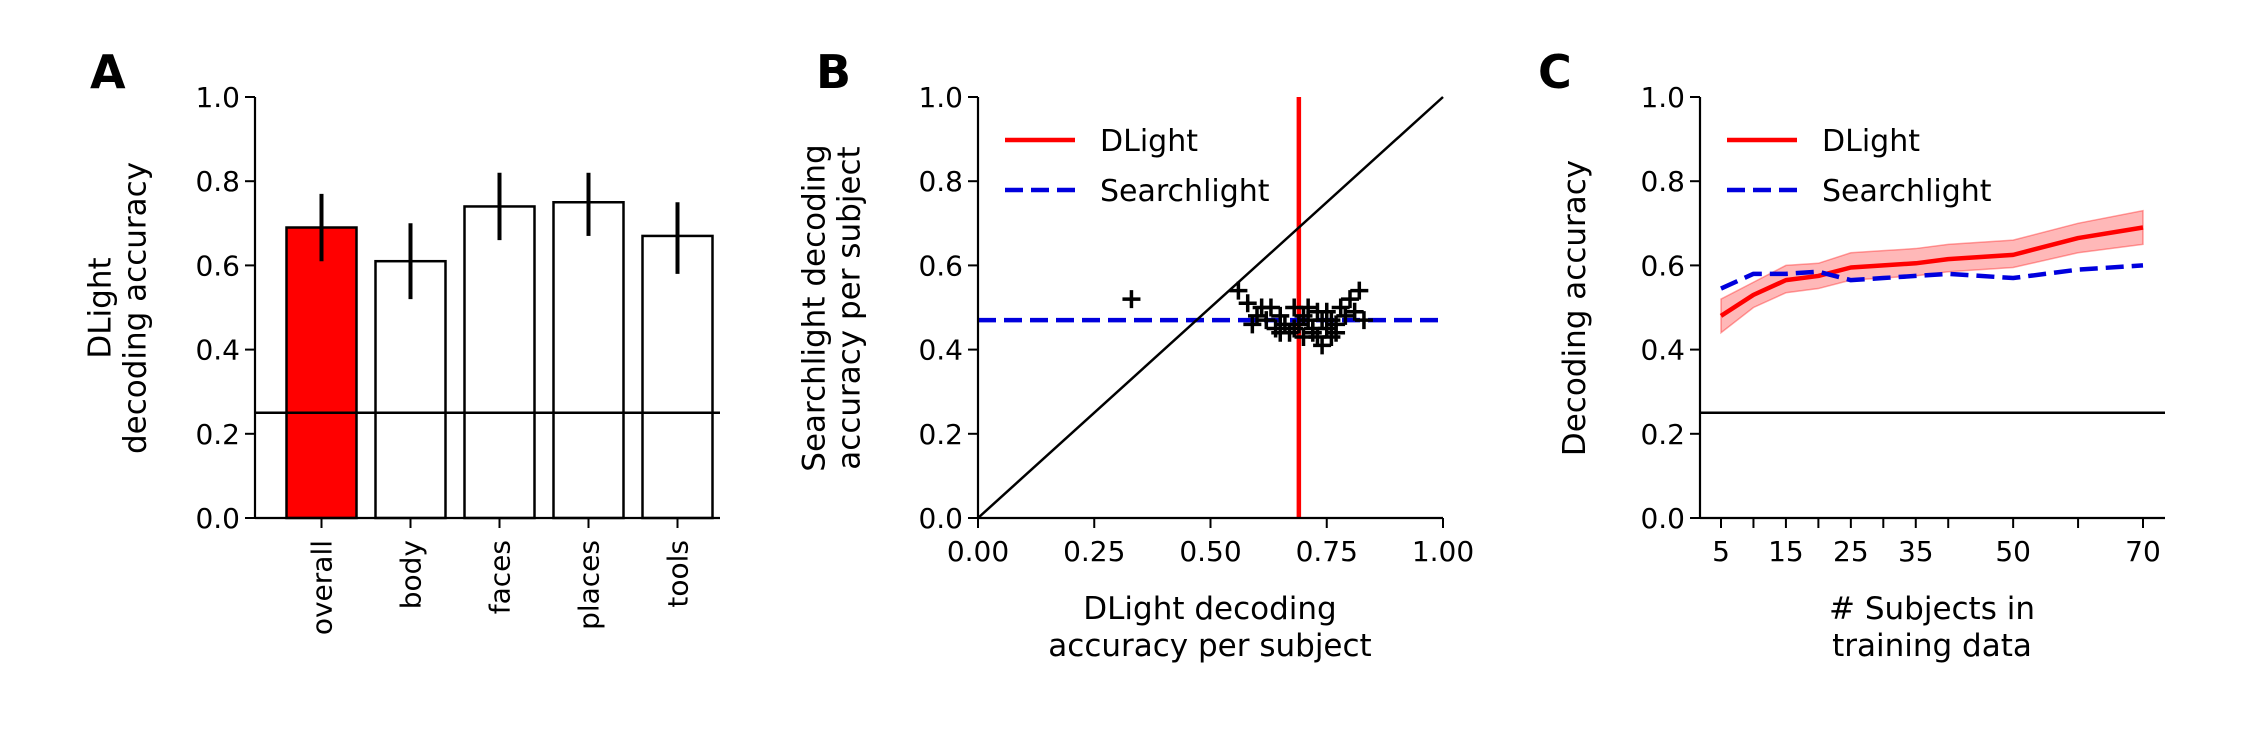  Describe the element at coordinates (1575, 308) in the screenshot. I see `y-axis-label: Decoding accuracy` at that location.